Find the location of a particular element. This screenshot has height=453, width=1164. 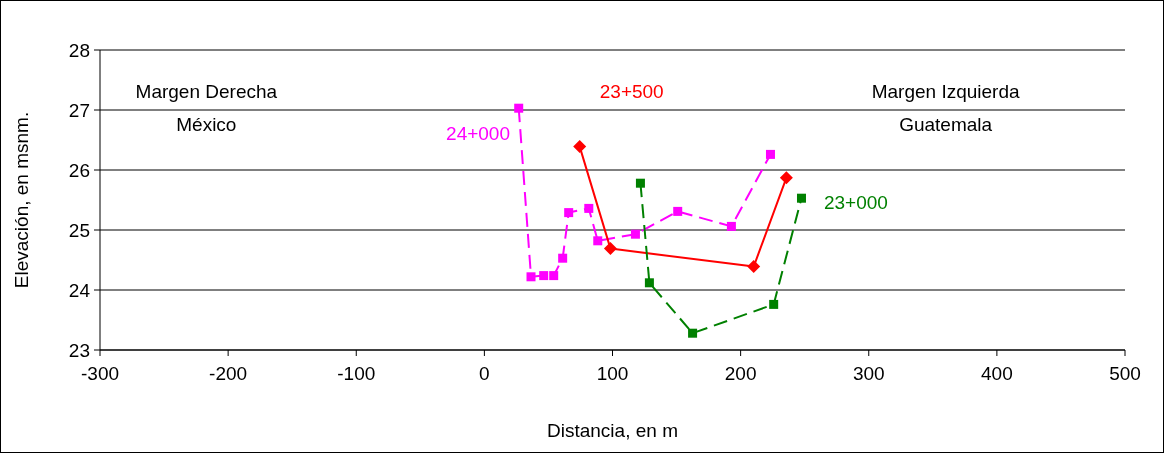

x-tick-label: -200 is located at coordinates (228, 373).